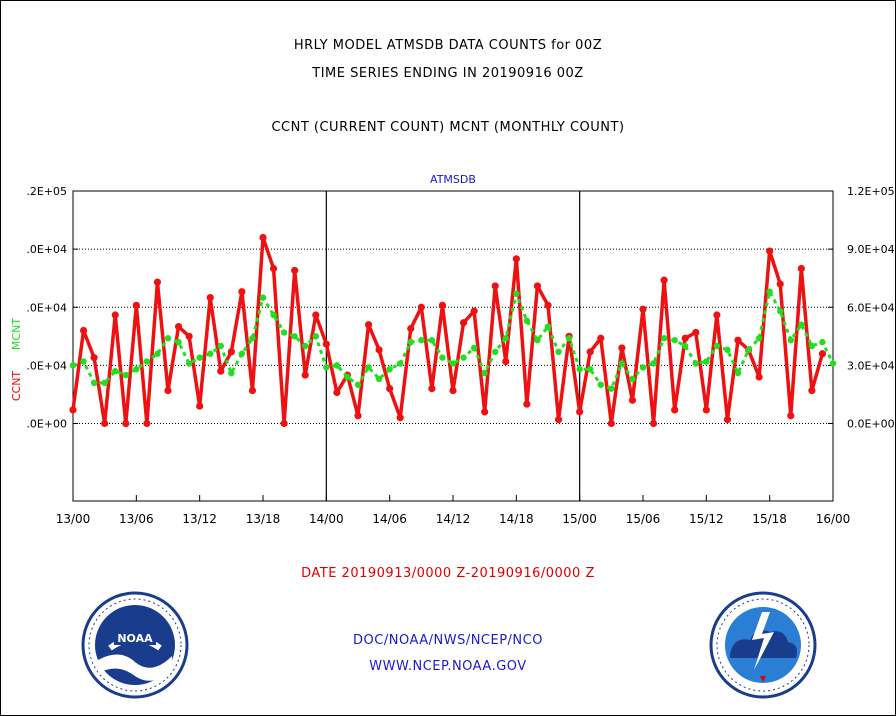  I want to click on org-label: DOC/NOAA/NWS/NCEP/NCO, so click(448, 640).